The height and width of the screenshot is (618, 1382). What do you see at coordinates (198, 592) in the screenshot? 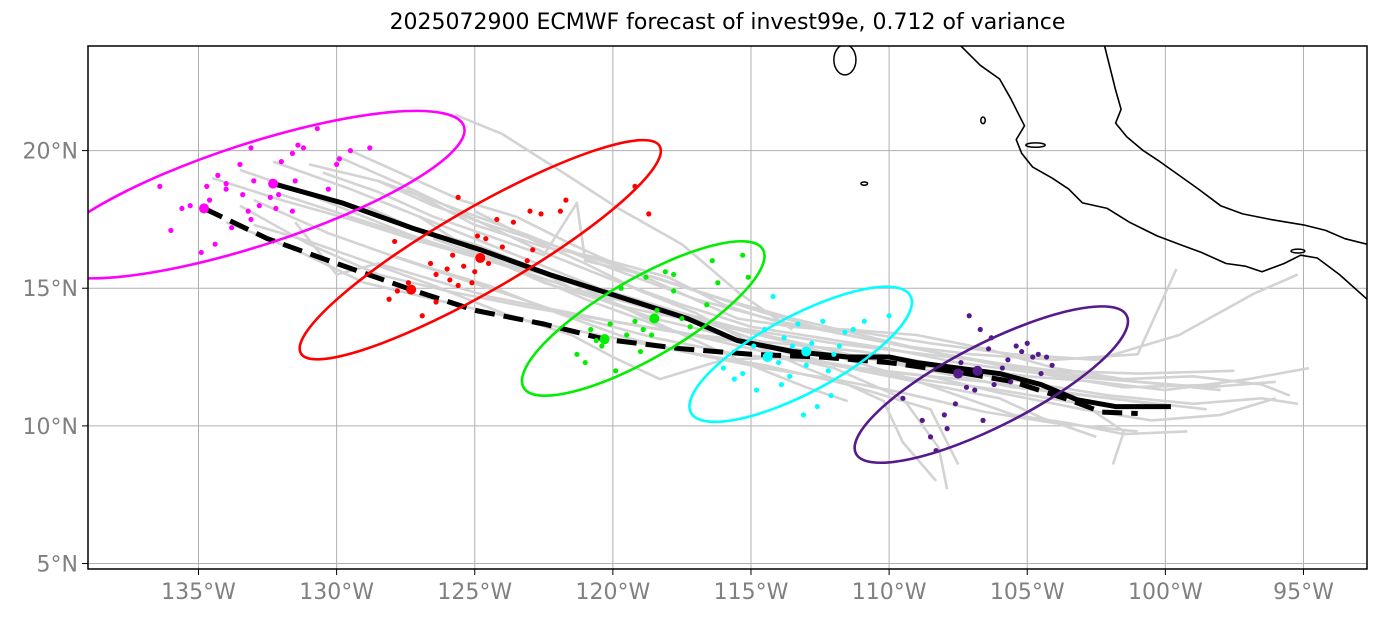
I see `tick-label-lon: 135°W` at bounding box center [198, 592].